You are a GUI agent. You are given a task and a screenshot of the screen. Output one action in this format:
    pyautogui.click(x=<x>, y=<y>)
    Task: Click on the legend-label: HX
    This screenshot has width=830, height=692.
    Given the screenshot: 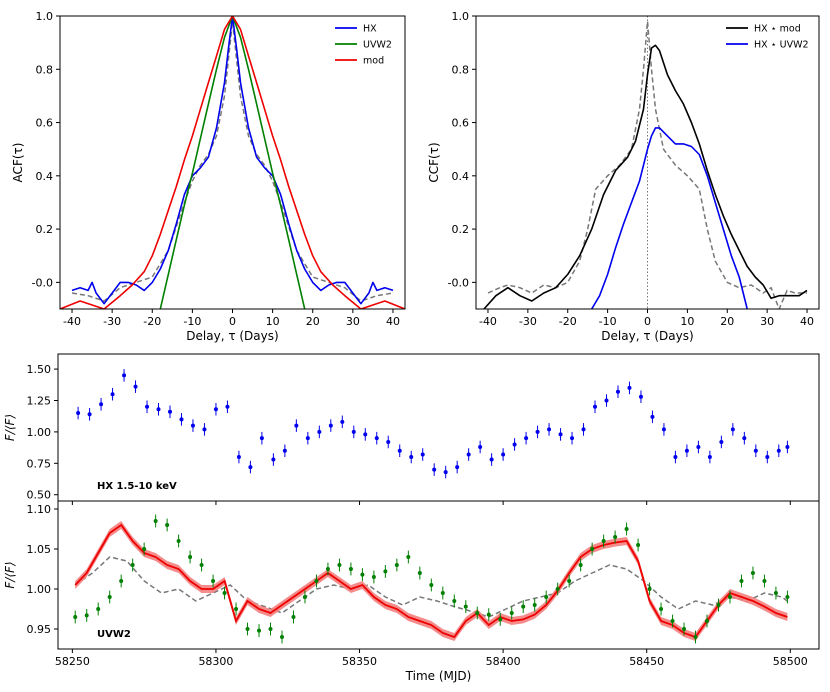 What is the action you would take?
    pyautogui.click(x=370, y=29)
    